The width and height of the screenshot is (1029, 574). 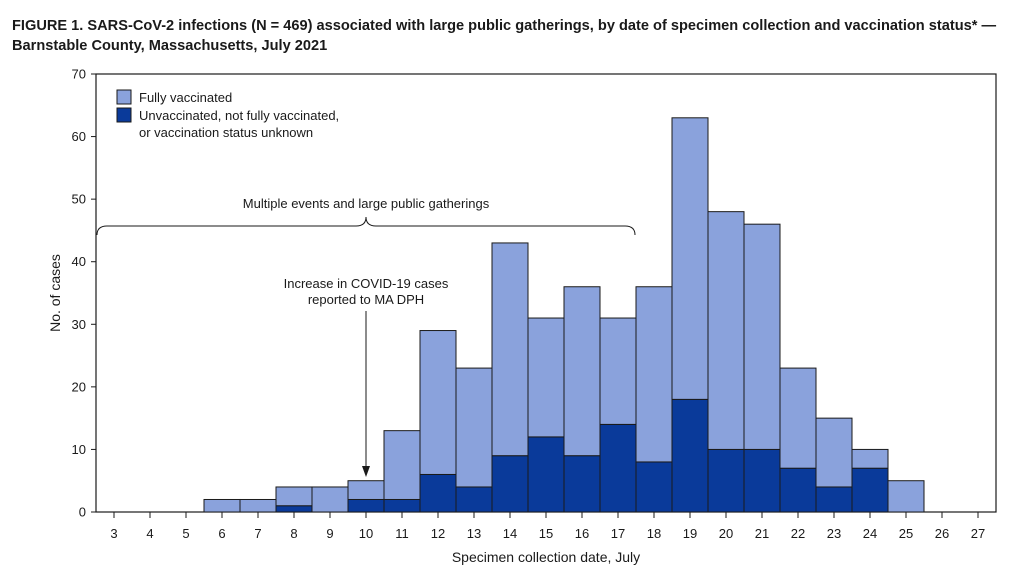 I want to click on x-tick-label: 19, so click(x=690, y=533).